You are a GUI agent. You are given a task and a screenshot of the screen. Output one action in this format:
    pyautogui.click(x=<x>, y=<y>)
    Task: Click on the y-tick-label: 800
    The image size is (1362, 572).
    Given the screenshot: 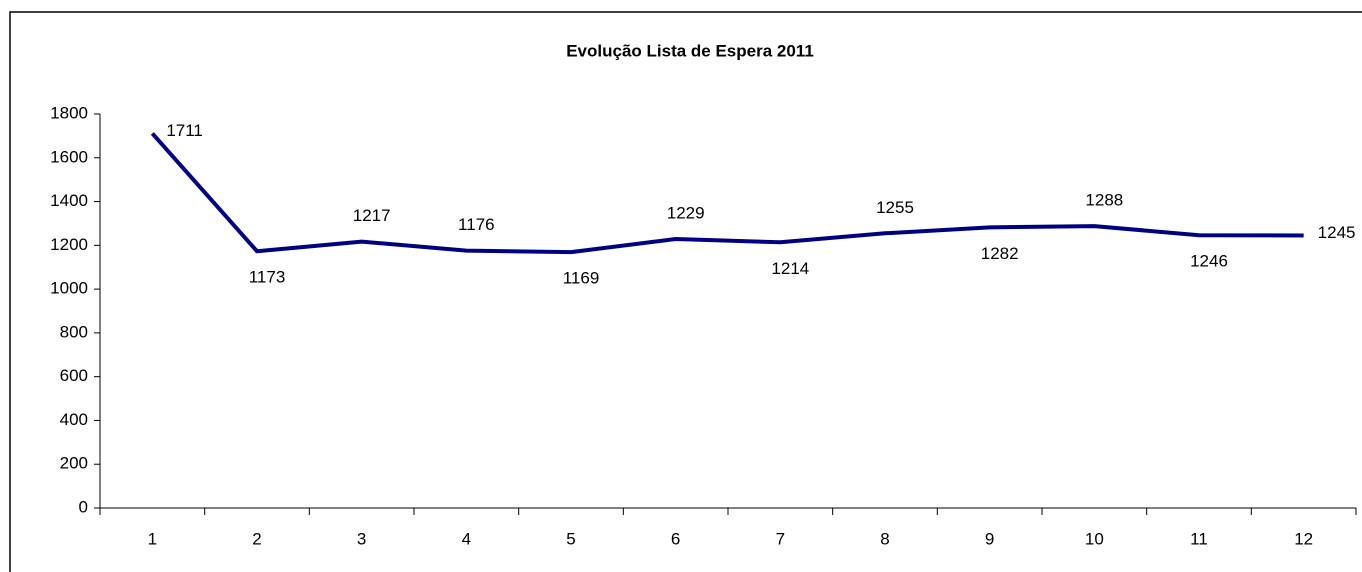 What is the action you would take?
    pyautogui.click(x=74, y=331)
    